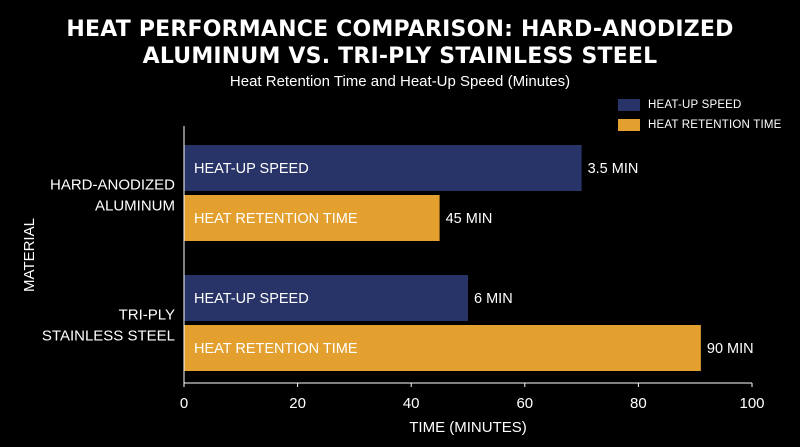 The width and height of the screenshot is (800, 447). Describe the element at coordinates (524, 403) in the screenshot. I see `x-tick-label-60: 60` at that location.